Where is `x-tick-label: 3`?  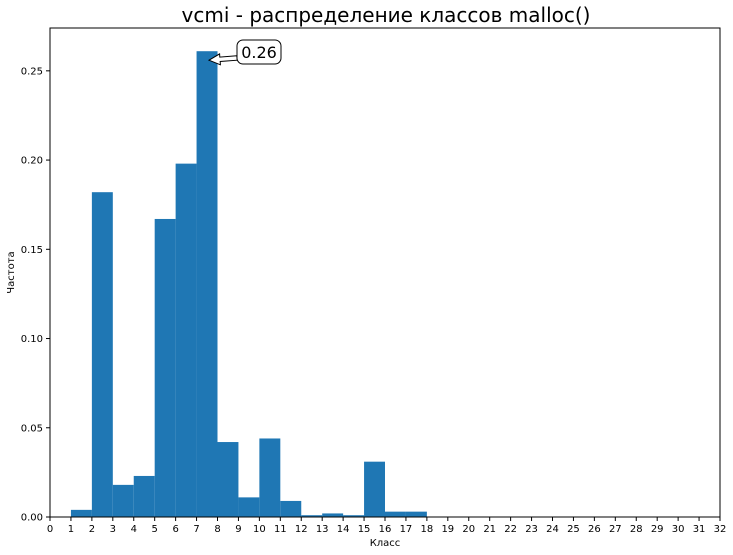
x-tick-label: 3 is located at coordinates (113, 529).